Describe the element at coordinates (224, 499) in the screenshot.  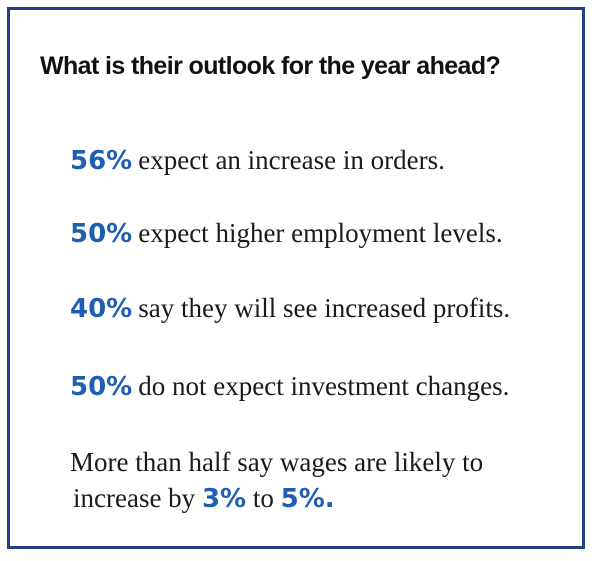
I see `wage-low-percent: 3%` at that location.